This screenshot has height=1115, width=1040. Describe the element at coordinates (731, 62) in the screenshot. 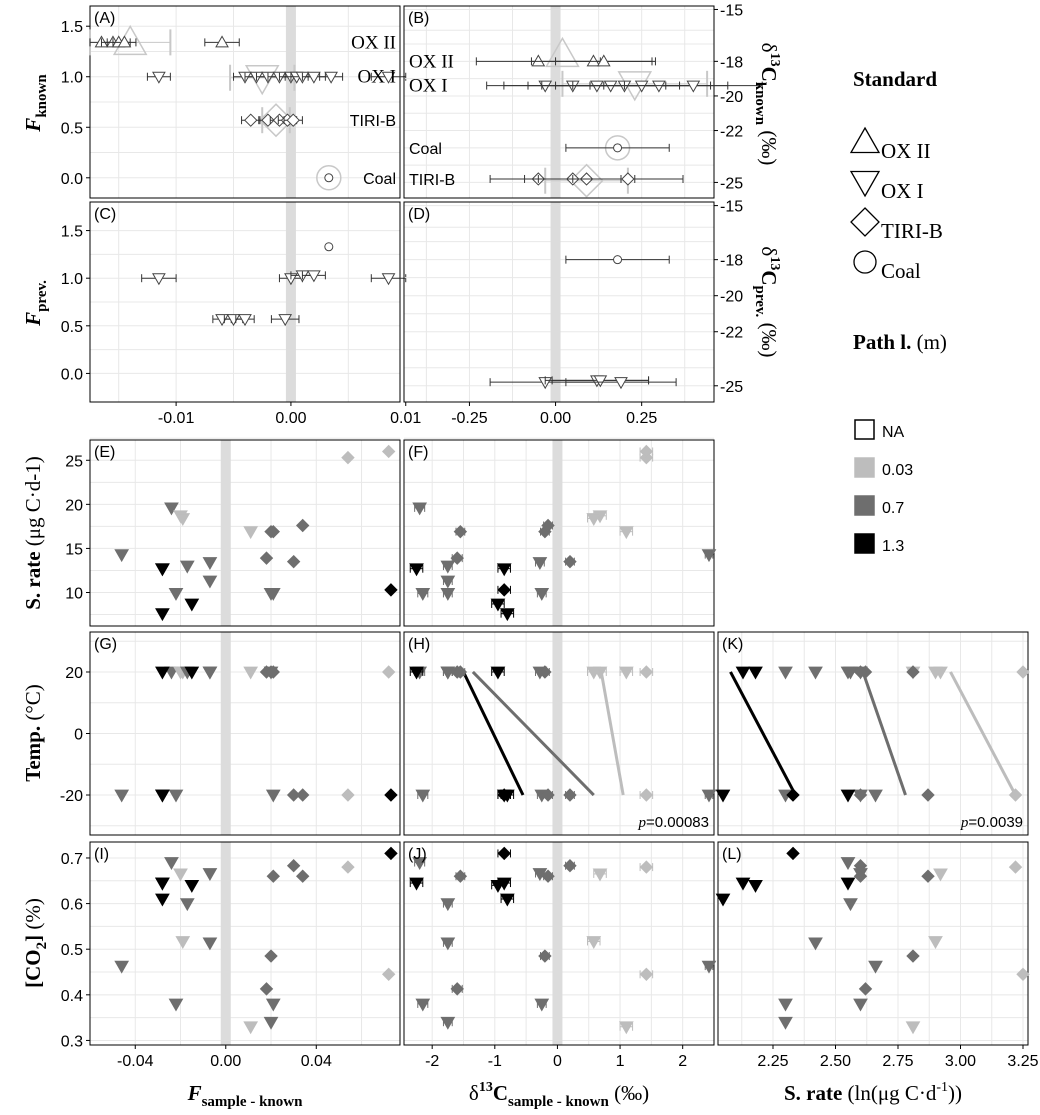

I see `y-tick-label: -18` at that location.